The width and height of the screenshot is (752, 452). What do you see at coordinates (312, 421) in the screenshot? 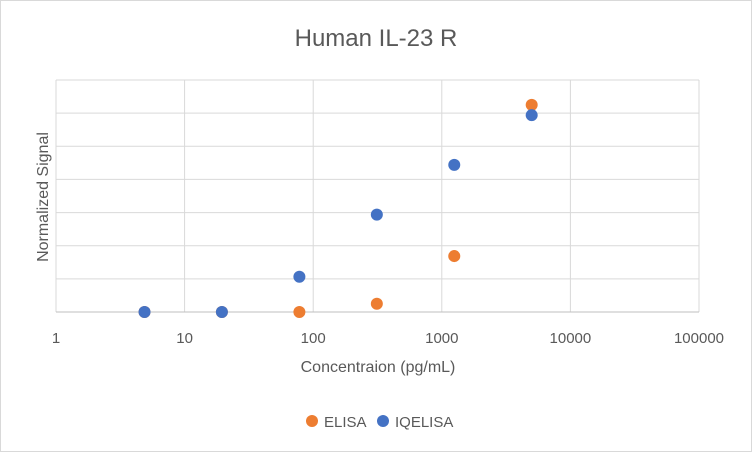
I see `legend-marker-elisa` at bounding box center [312, 421].